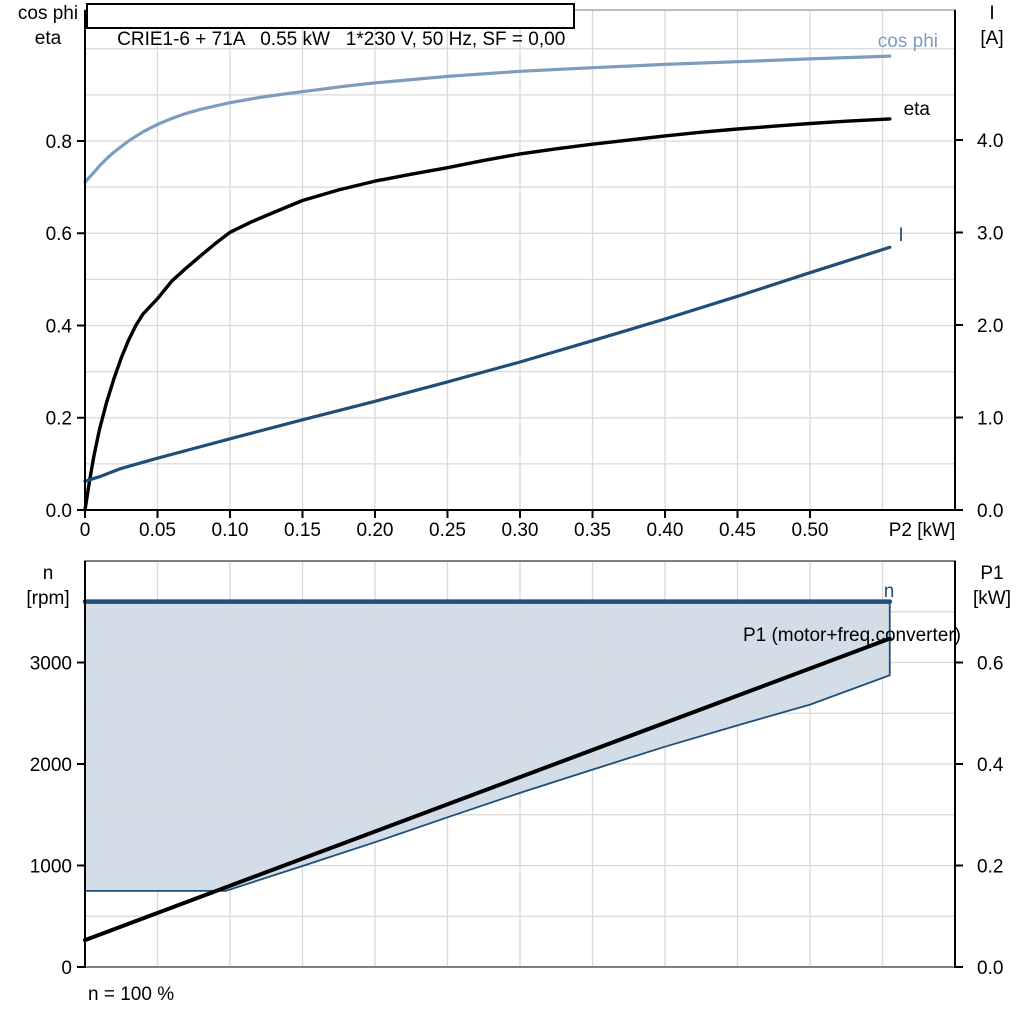 Image resolution: width=1024 pixels, height=1024 pixels. I want to click on x-tick-label: 0.05, so click(157, 530).